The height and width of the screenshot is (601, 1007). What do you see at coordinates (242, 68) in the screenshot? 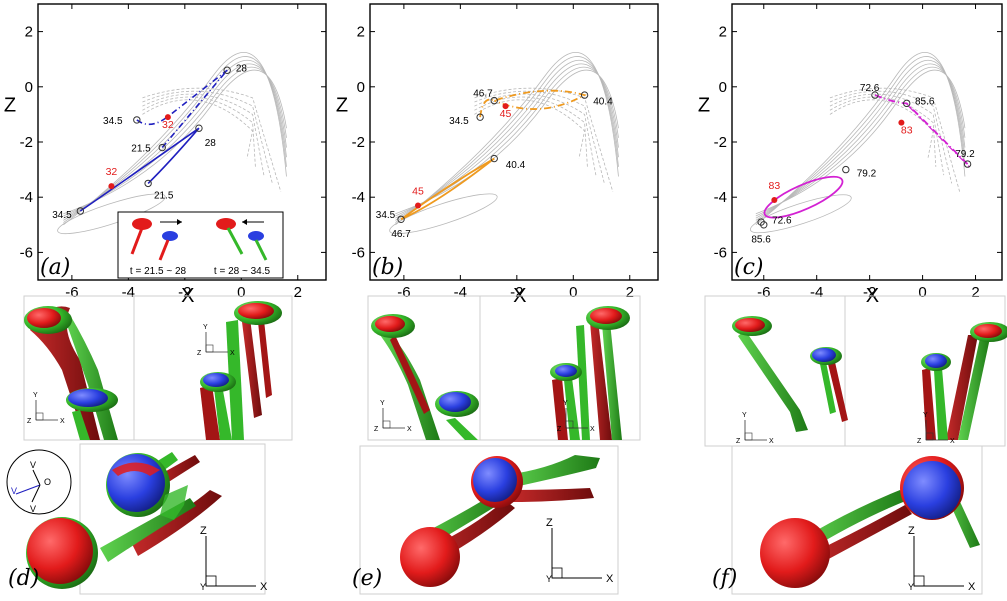
I see `time-label: 28` at bounding box center [242, 68].